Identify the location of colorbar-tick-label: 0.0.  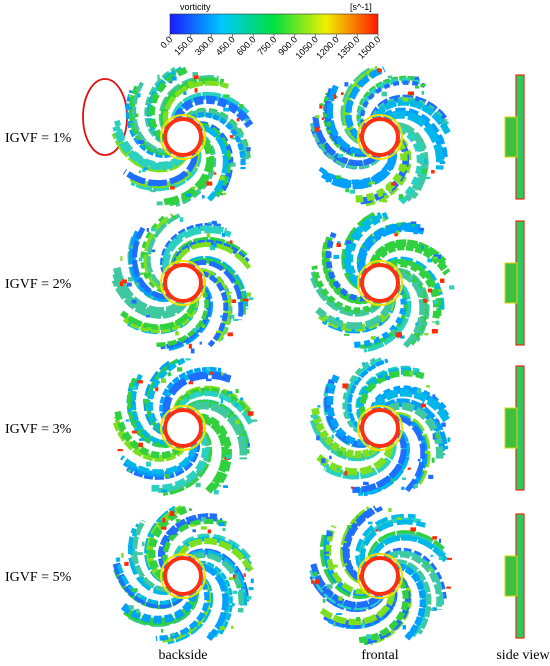
(166, 42).